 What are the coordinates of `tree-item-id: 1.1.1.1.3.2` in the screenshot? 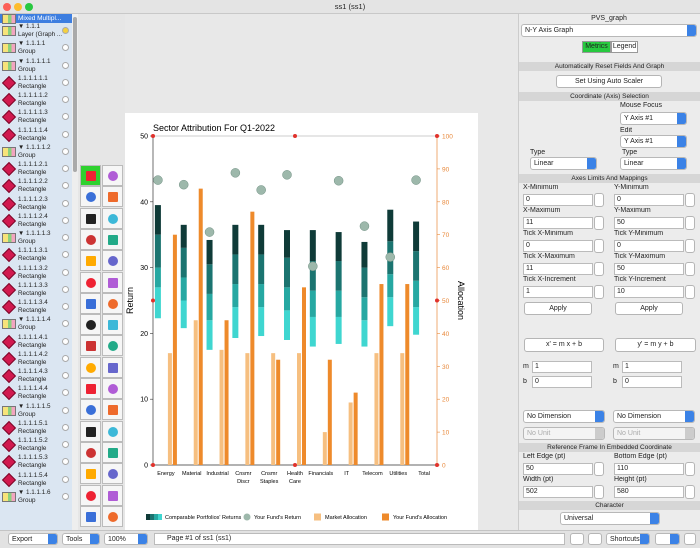 It's located at (33, 268).